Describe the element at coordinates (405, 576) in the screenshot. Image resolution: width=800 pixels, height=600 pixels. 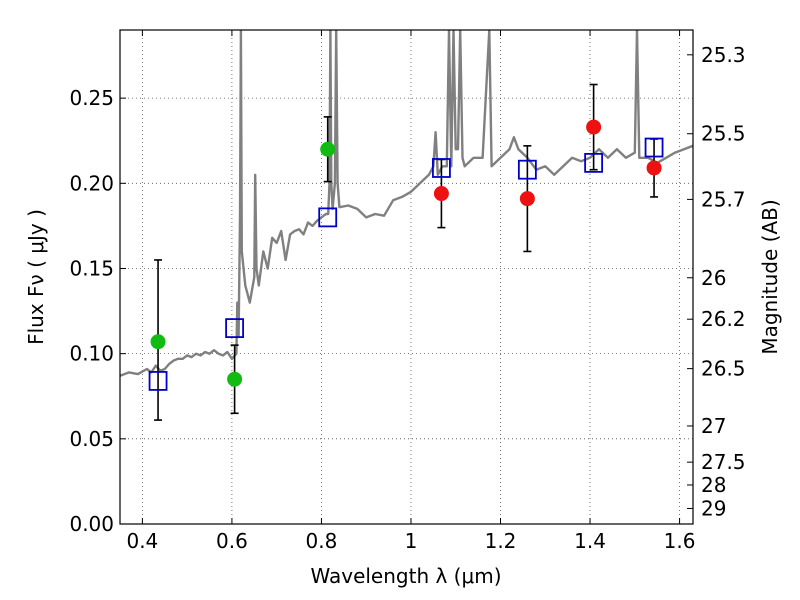
I see `x-axis-label: Wavelength λ (μm)` at that location.